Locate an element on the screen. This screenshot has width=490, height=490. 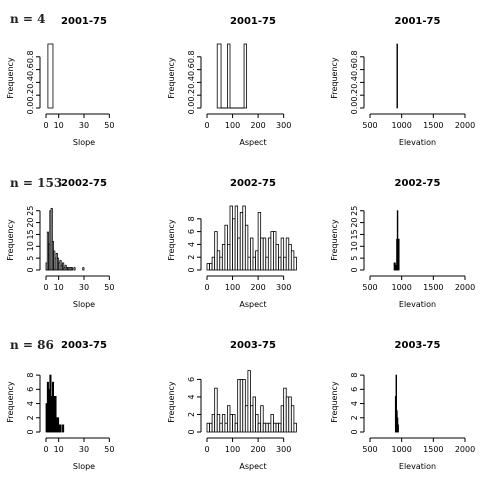
x-tick-label: 30 is located at coordinates (84, 287).